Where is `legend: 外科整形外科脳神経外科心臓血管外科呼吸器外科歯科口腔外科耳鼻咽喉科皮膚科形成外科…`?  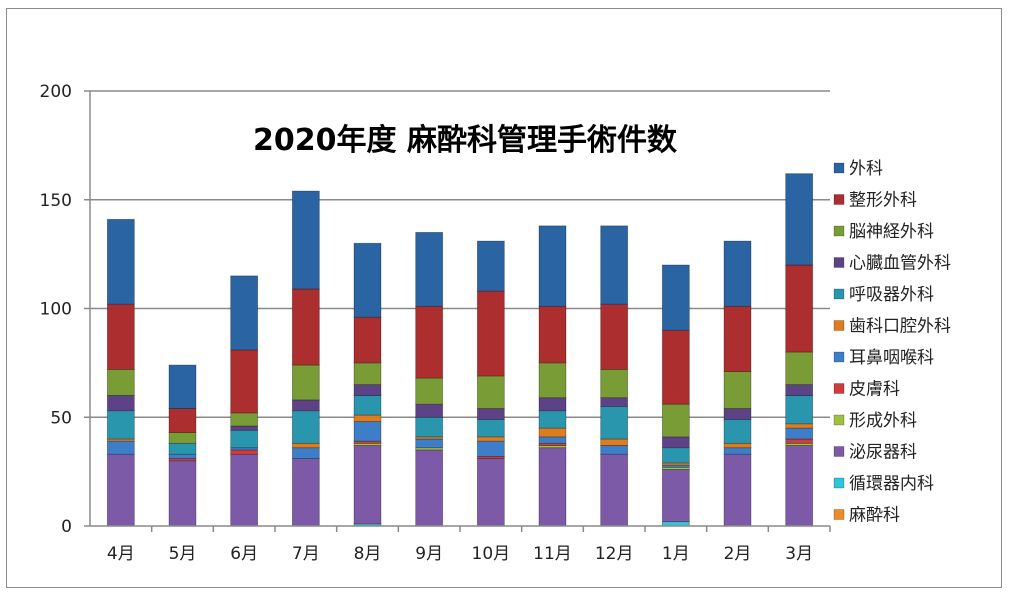
legend: 外科整形外科脳神経外科心臓血管外科呼吸器外科歯科口腔外科耳鼻咽喉科皮膚科形成外科… is located at coordinates (892, 342).